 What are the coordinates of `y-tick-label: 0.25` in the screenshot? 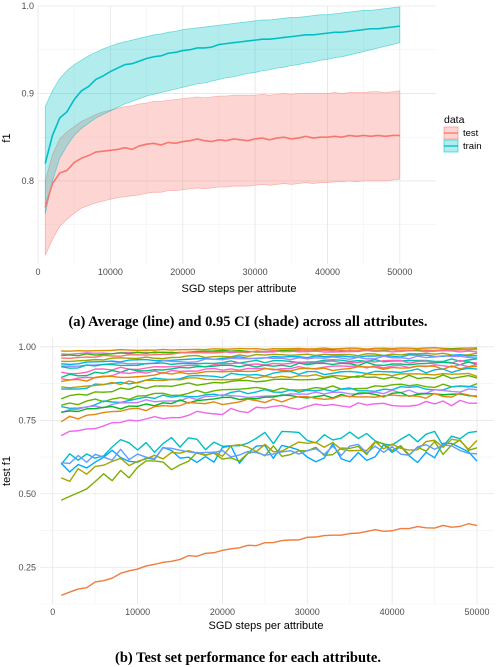 It's located at (27, 567).